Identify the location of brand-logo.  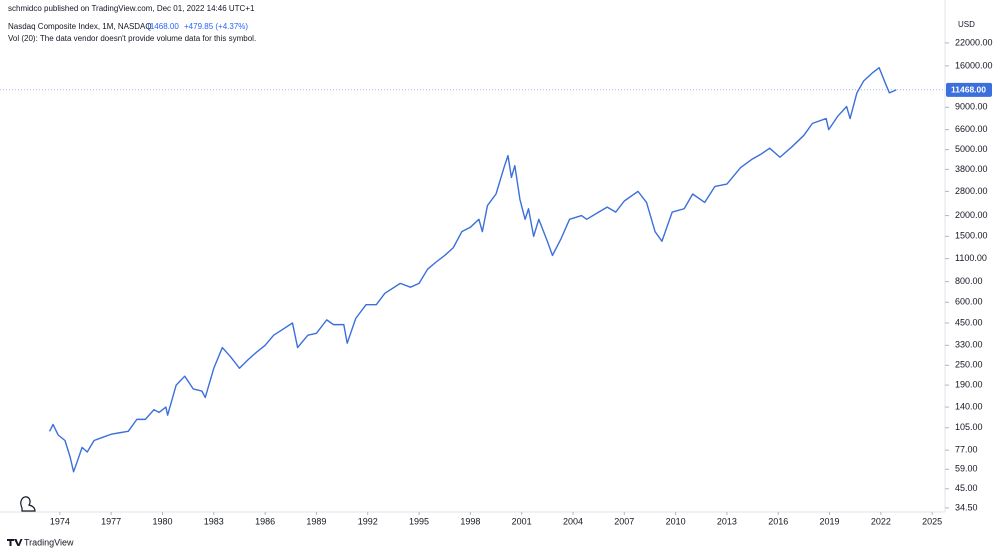
(21, 521).